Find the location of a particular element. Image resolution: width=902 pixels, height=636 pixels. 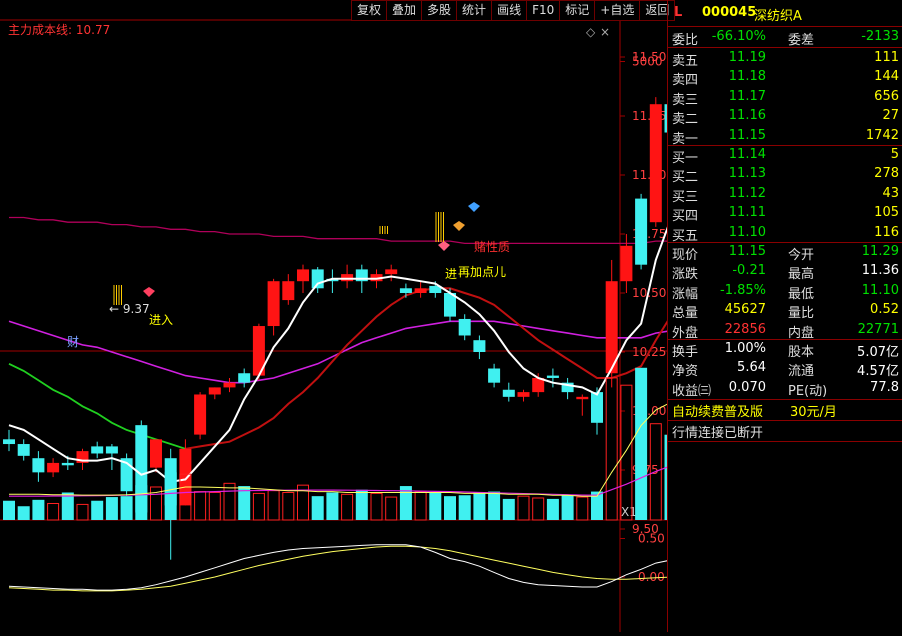

buy-level-4: 买四 11.11 105 is located at coordinates (785, 214).